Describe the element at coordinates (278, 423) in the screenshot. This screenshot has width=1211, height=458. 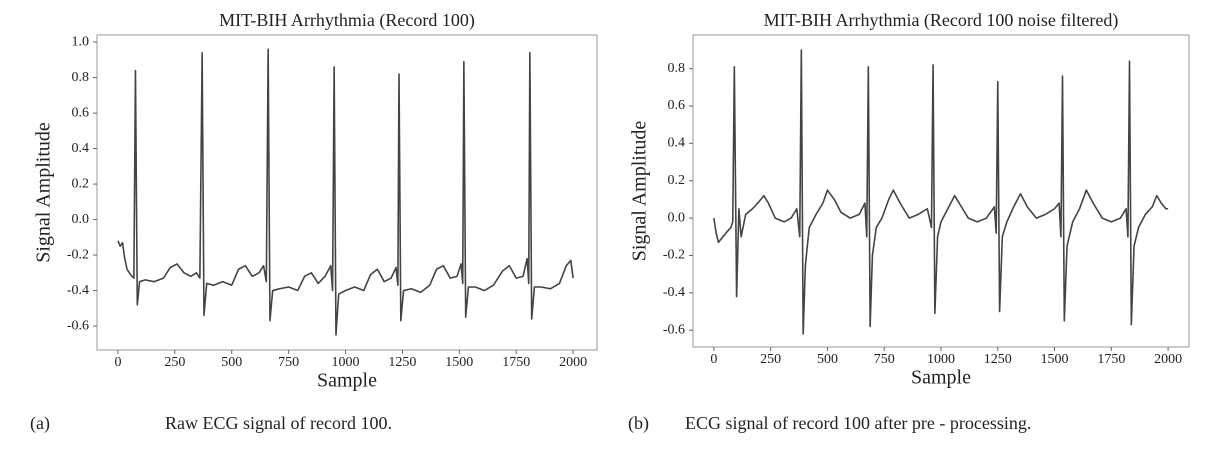
I see `caption: Raw ECG signal of record 100.` at that location.